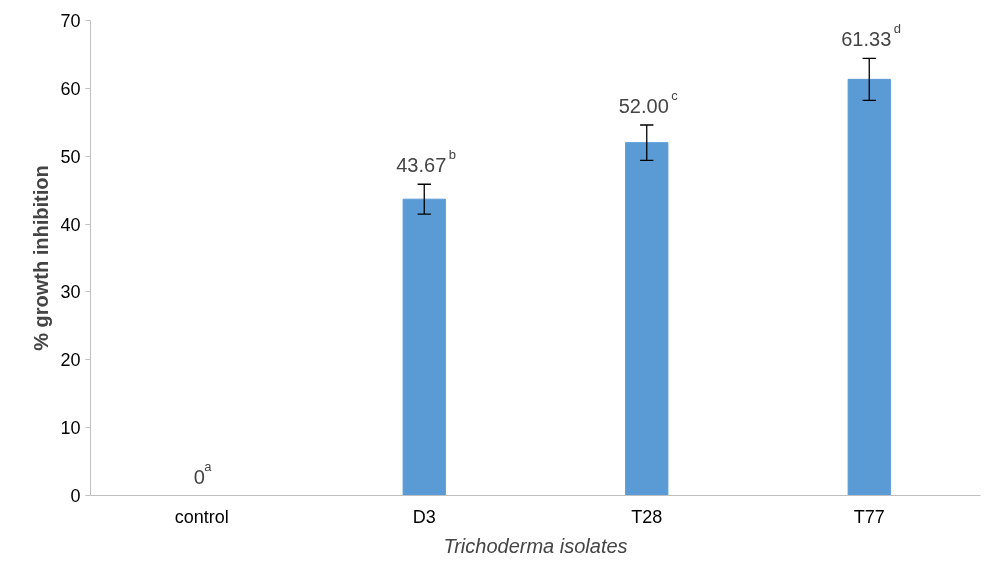  What do you see at coordinates (70, 21) in the screenshot?
I see `y-tick-label: 70` at bounding box center [70, 21].